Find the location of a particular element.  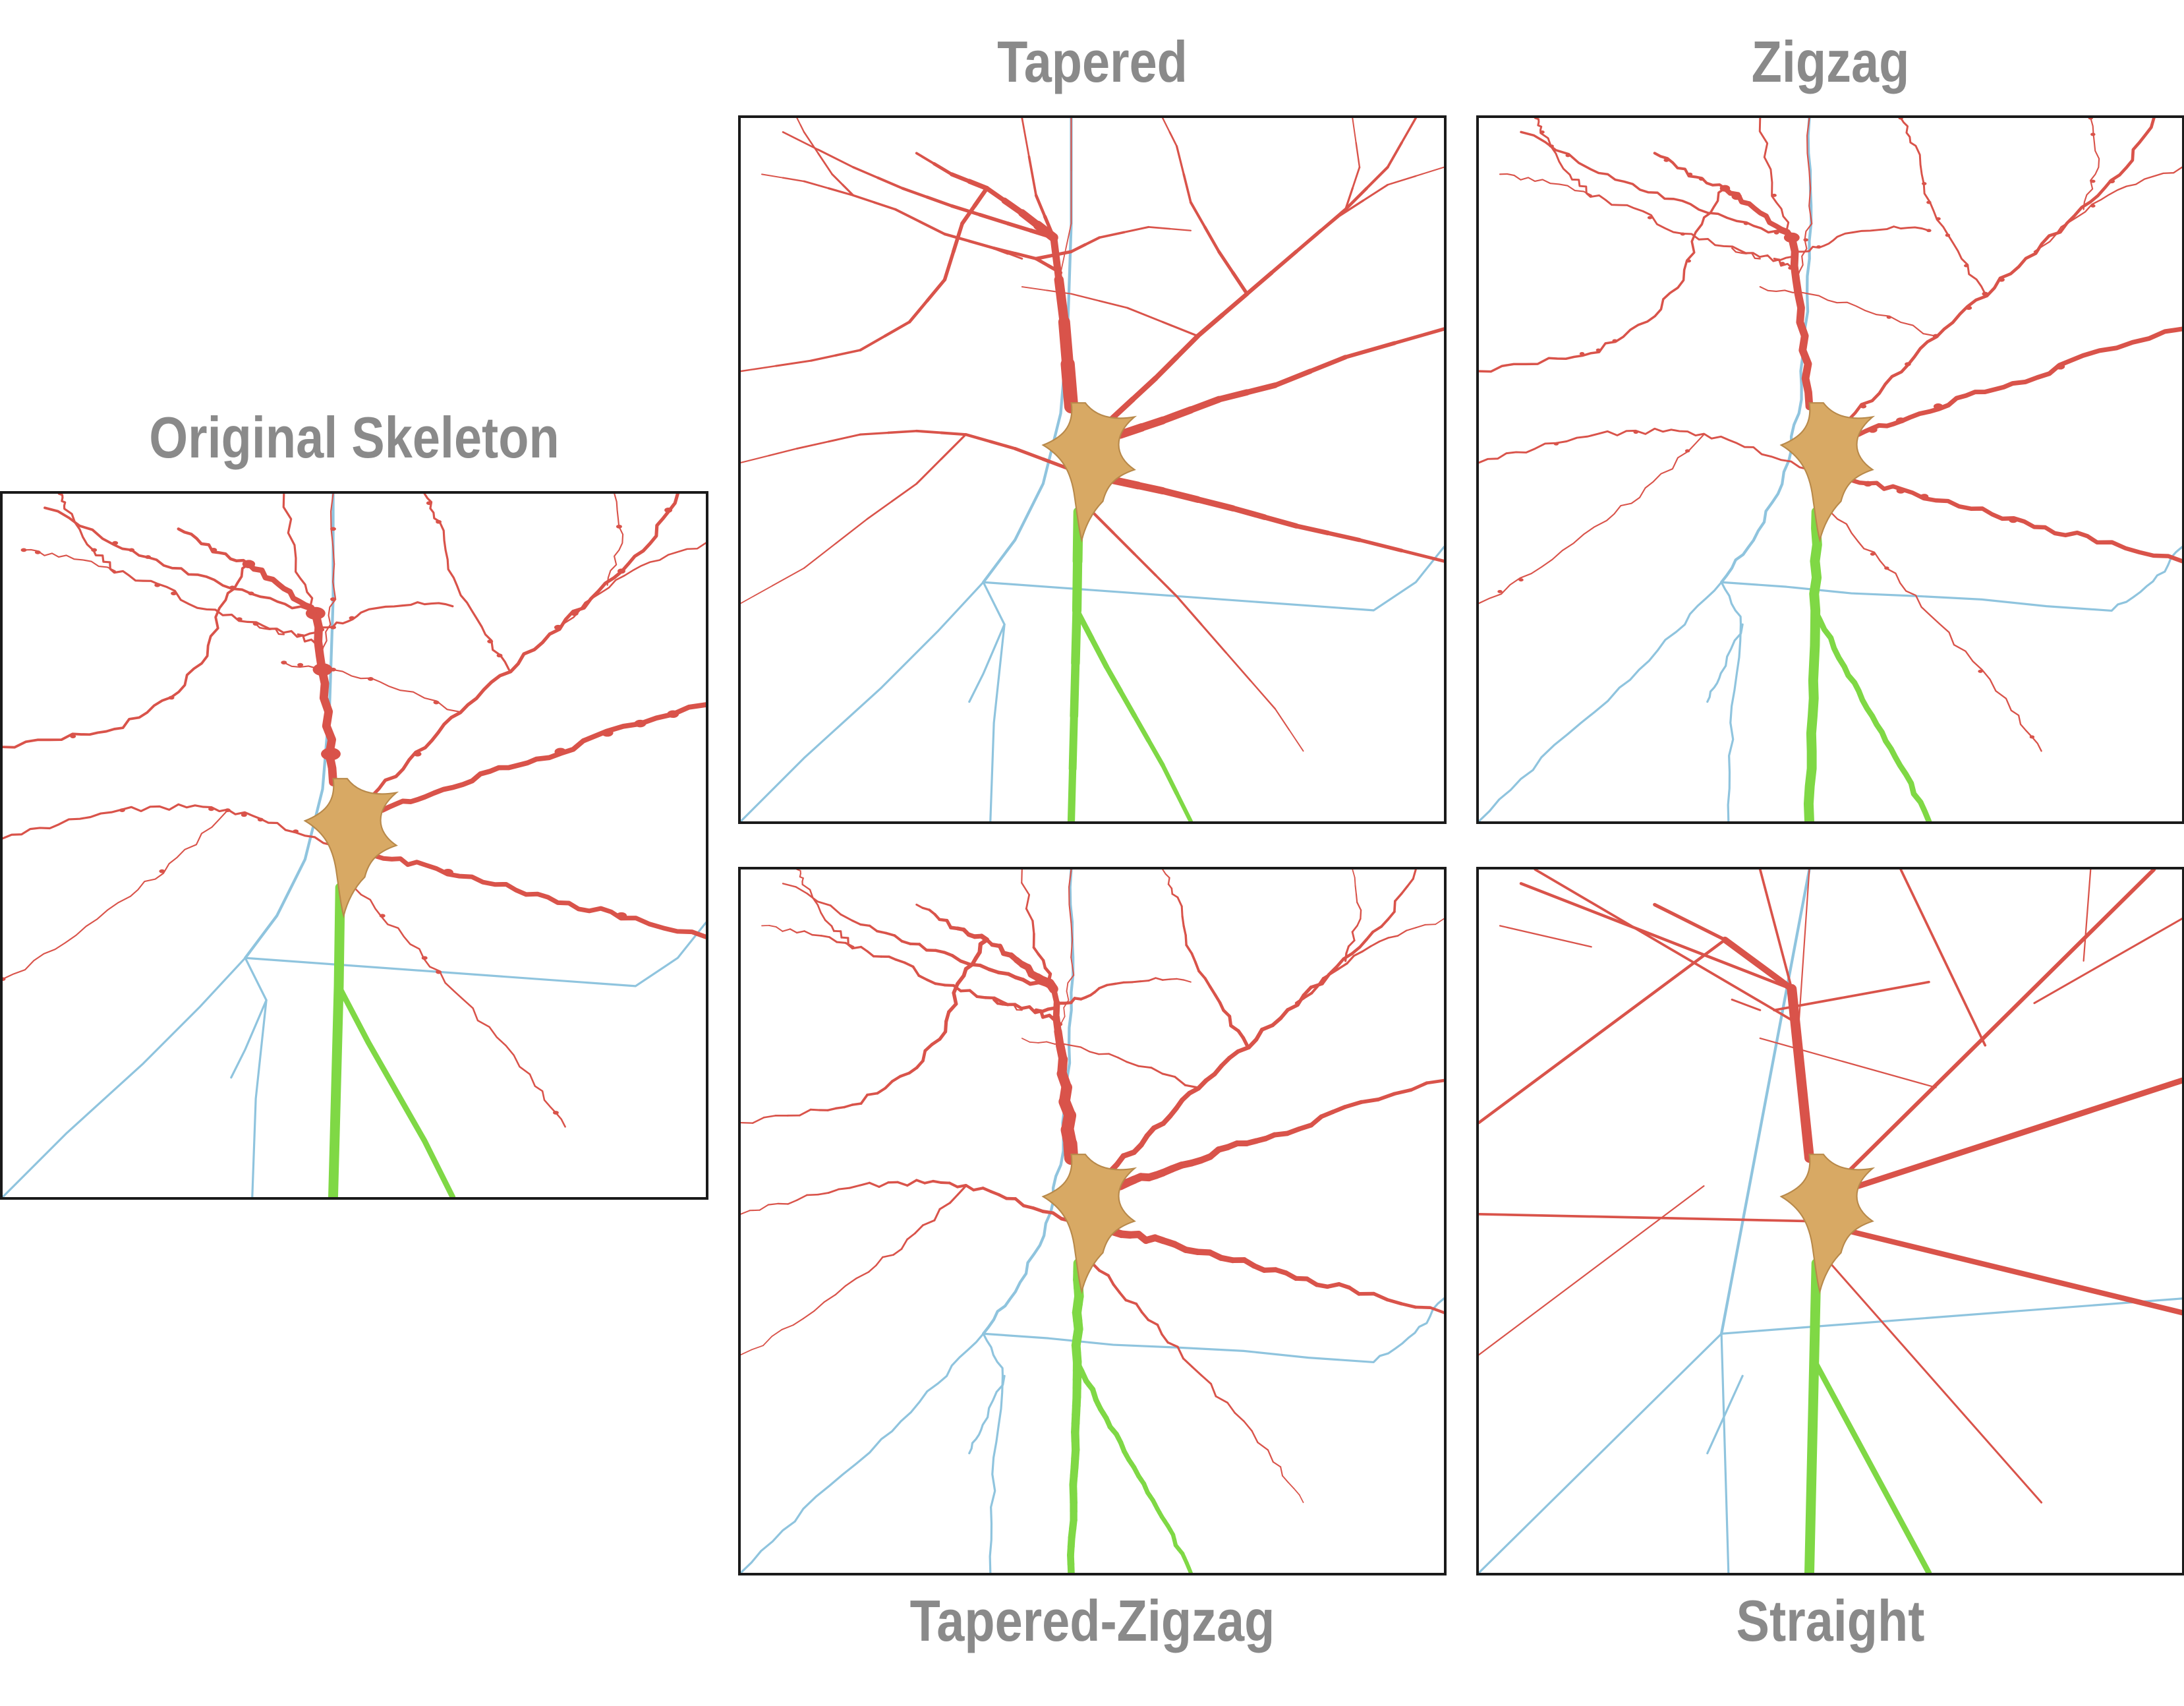

neuron-render-tapered-zigzag is located at coordinates (1092, 1221).